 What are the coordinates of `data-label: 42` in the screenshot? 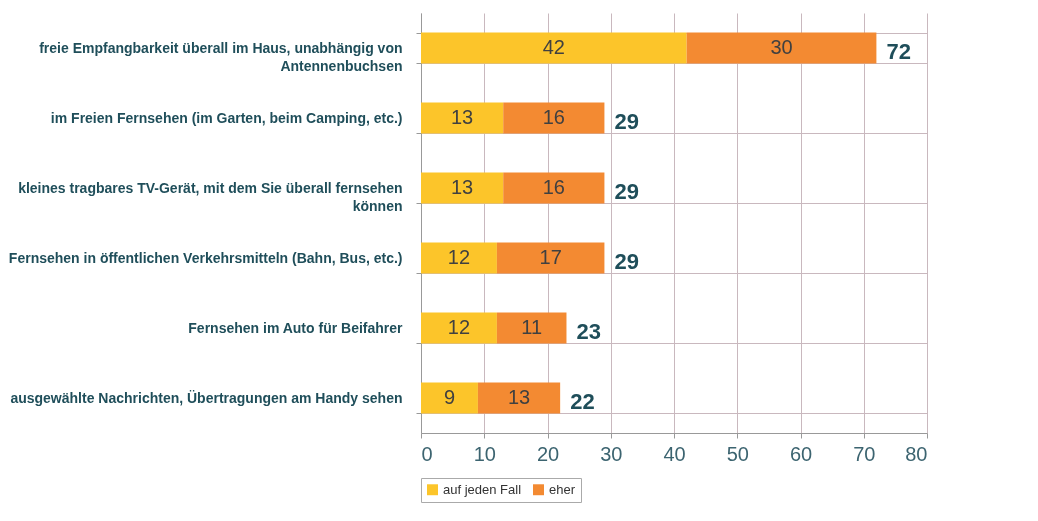 It's located at (553, 47).